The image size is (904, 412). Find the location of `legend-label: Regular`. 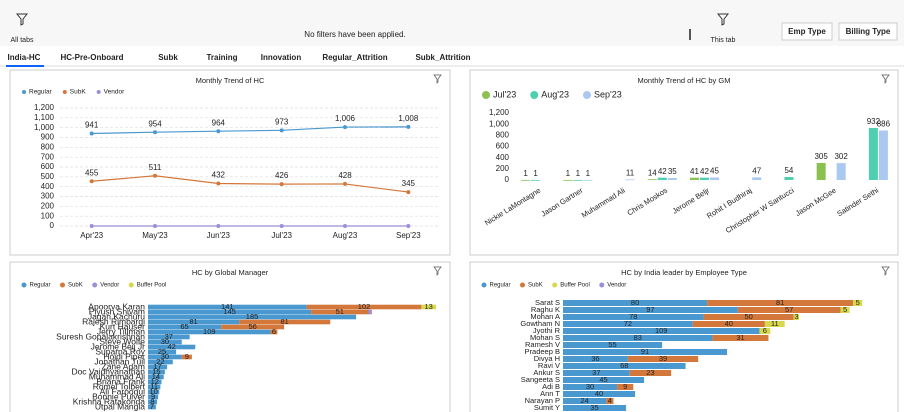

legend-label: Regular is located at coordinates (500, 286).